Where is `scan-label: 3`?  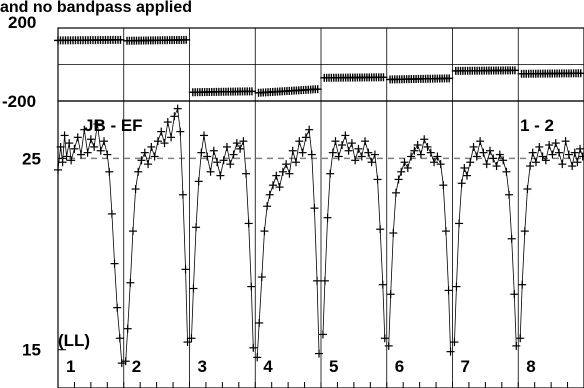
scan-label: 3 is located at coordinates (202, 366).